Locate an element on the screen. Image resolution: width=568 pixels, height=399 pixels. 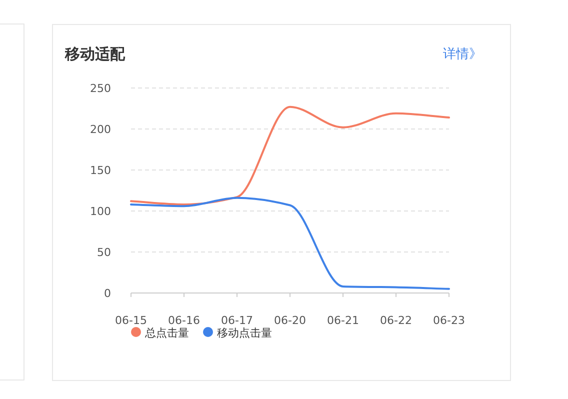
chart-title: 移动适配 is located at coordinates (95, 54).